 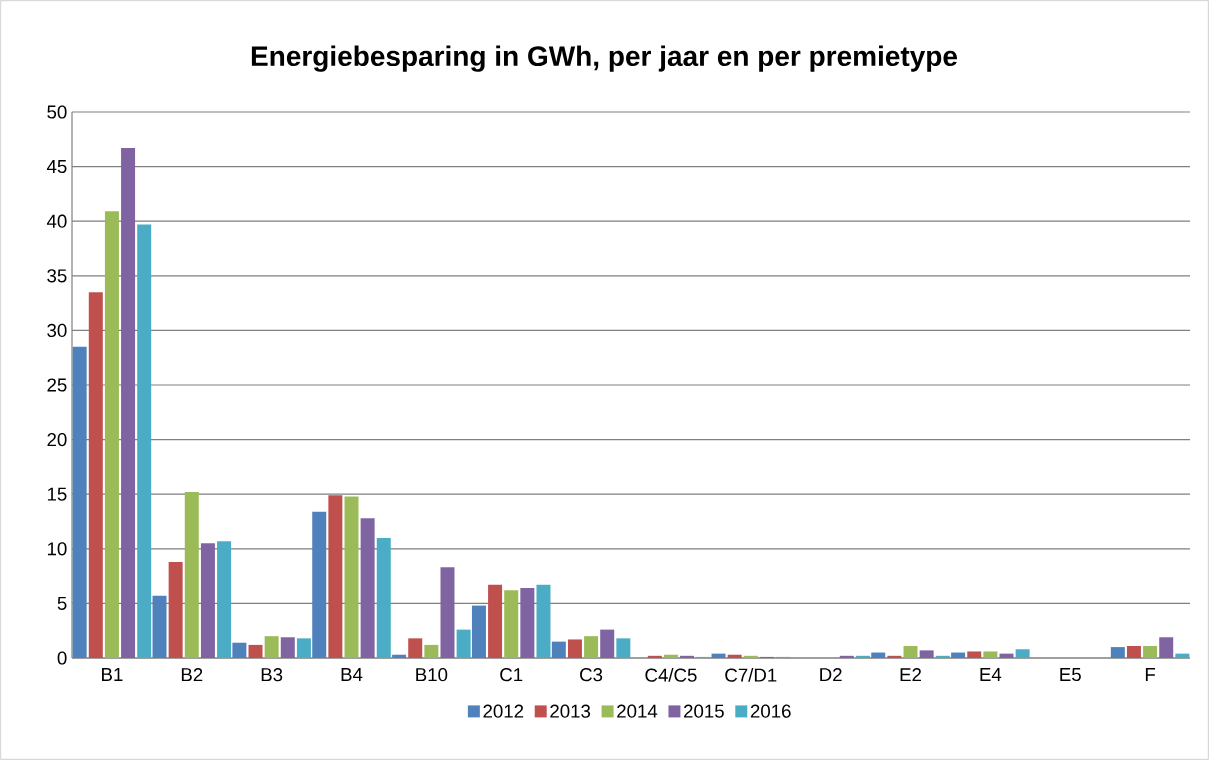 What do you see at coordinates (591, 675) in the screenshot?
I see `x-tick-label: C3` at bounding box center [591, 675].